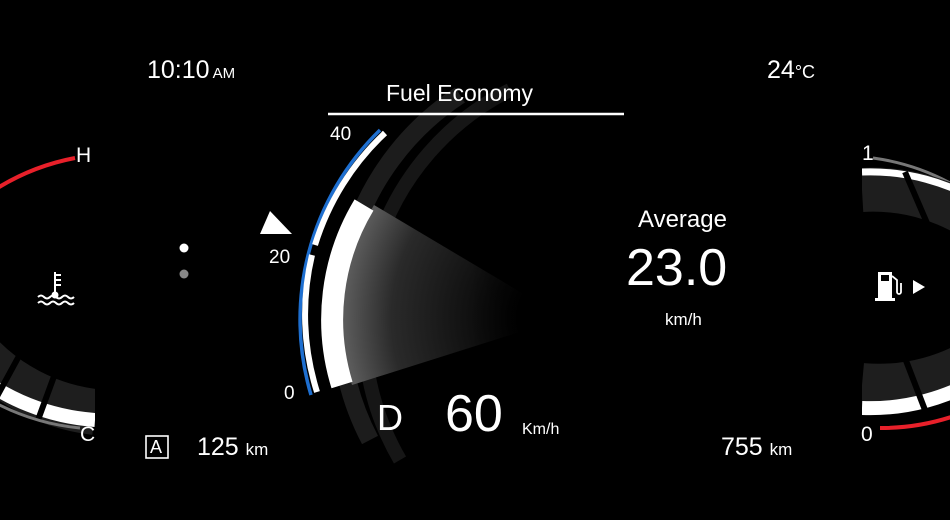 This screenshot has height=520, width=950. Describe the element at coordinates (906, 377) in the screenshot. I see `fuel-lower-dark-band` at that location.